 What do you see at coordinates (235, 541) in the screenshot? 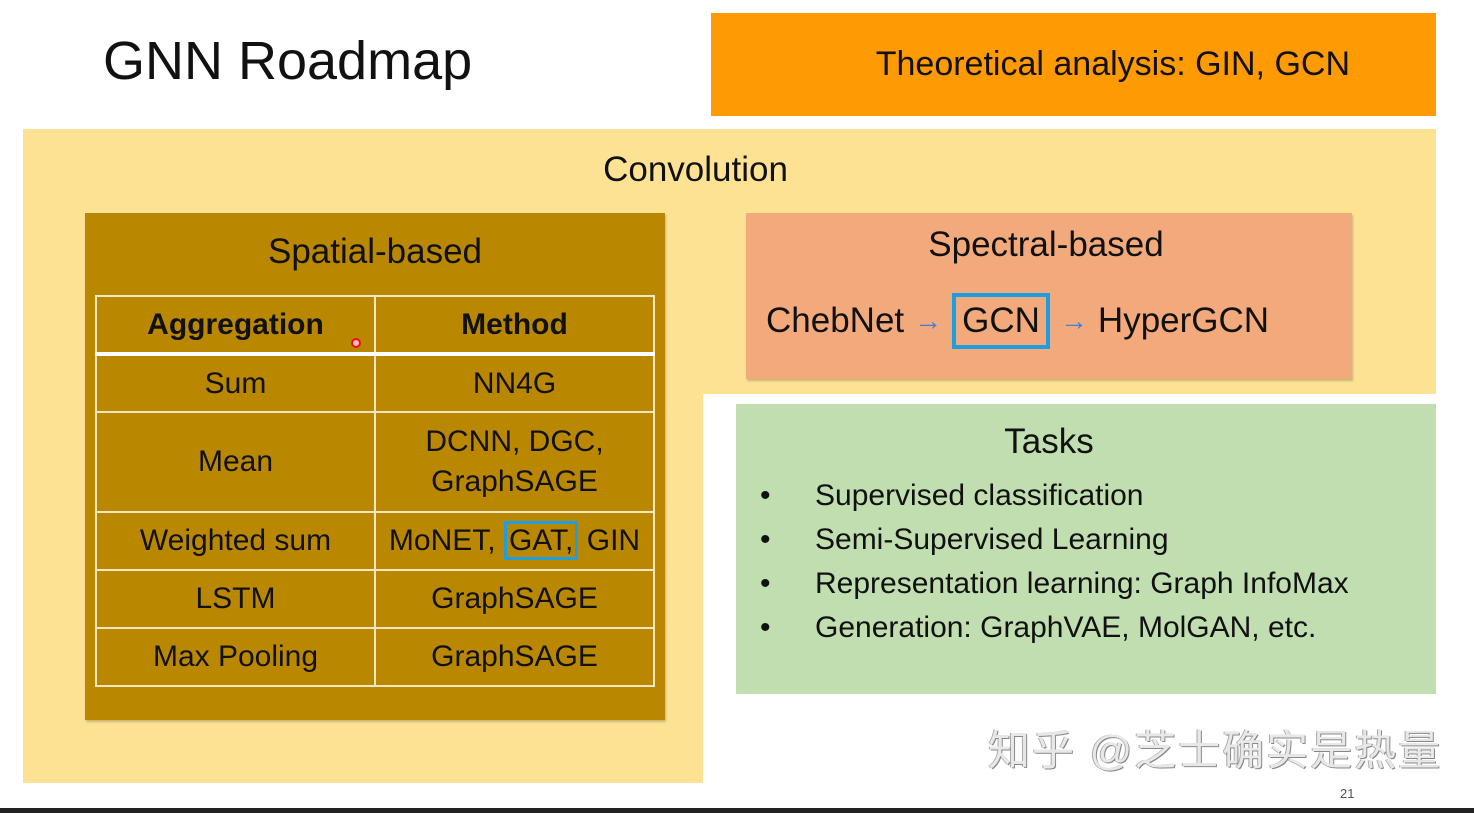
I see `cell-aggregation: Weighted sum` at bounding box center [235, 541].